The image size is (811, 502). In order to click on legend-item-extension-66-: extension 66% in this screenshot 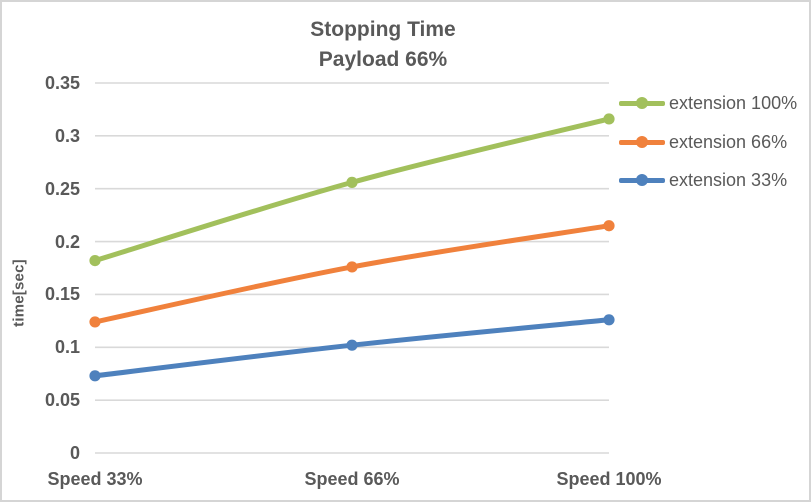, I will do `click(703, 142)`.